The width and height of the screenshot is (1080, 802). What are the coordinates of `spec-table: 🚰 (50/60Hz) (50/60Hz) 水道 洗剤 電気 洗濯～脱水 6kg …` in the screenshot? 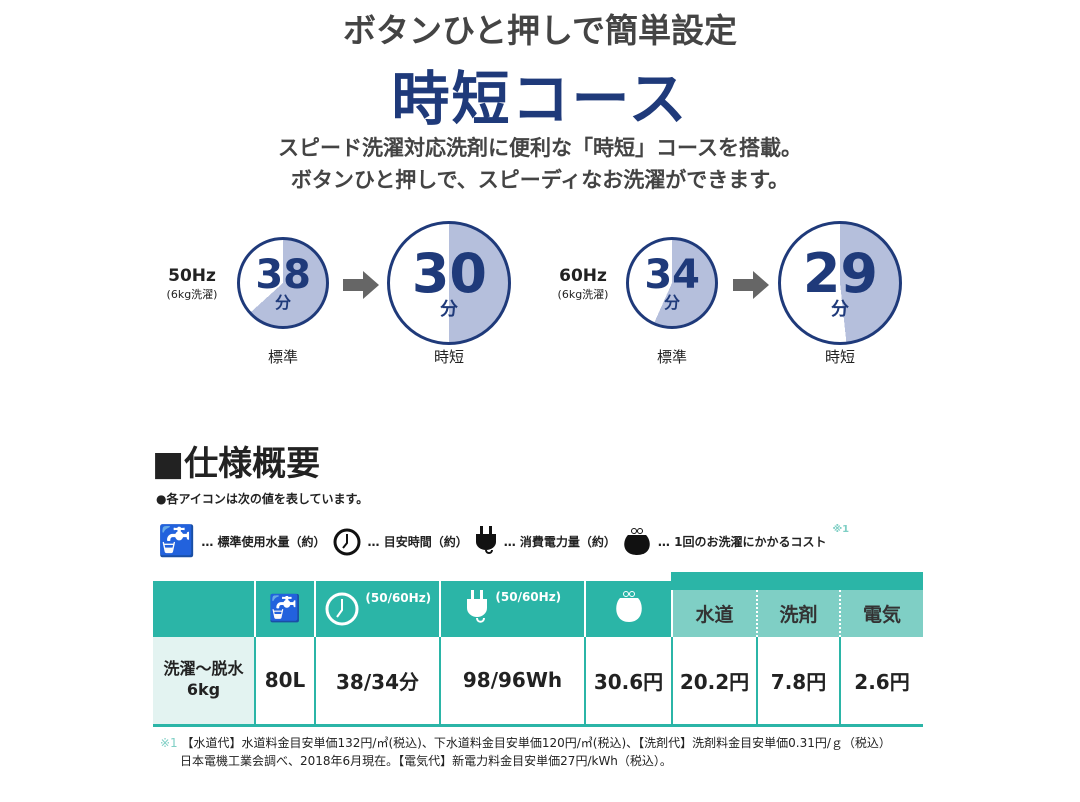 It's located at (538, 649).